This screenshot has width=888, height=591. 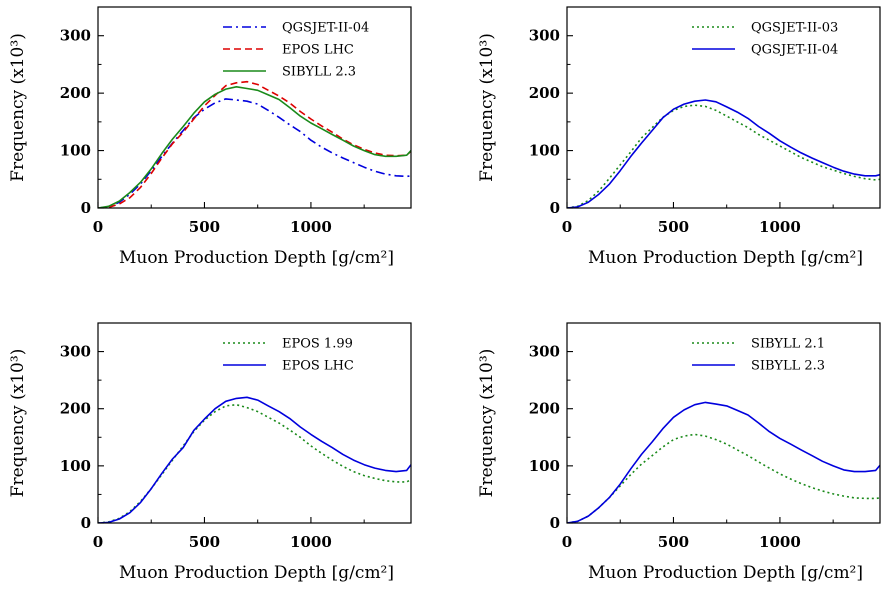 What do you see at coordinates (317, 344) in the screenshot?
I see `legend-entry-label: EPOS 1.99` at bounding box center [317, 344].